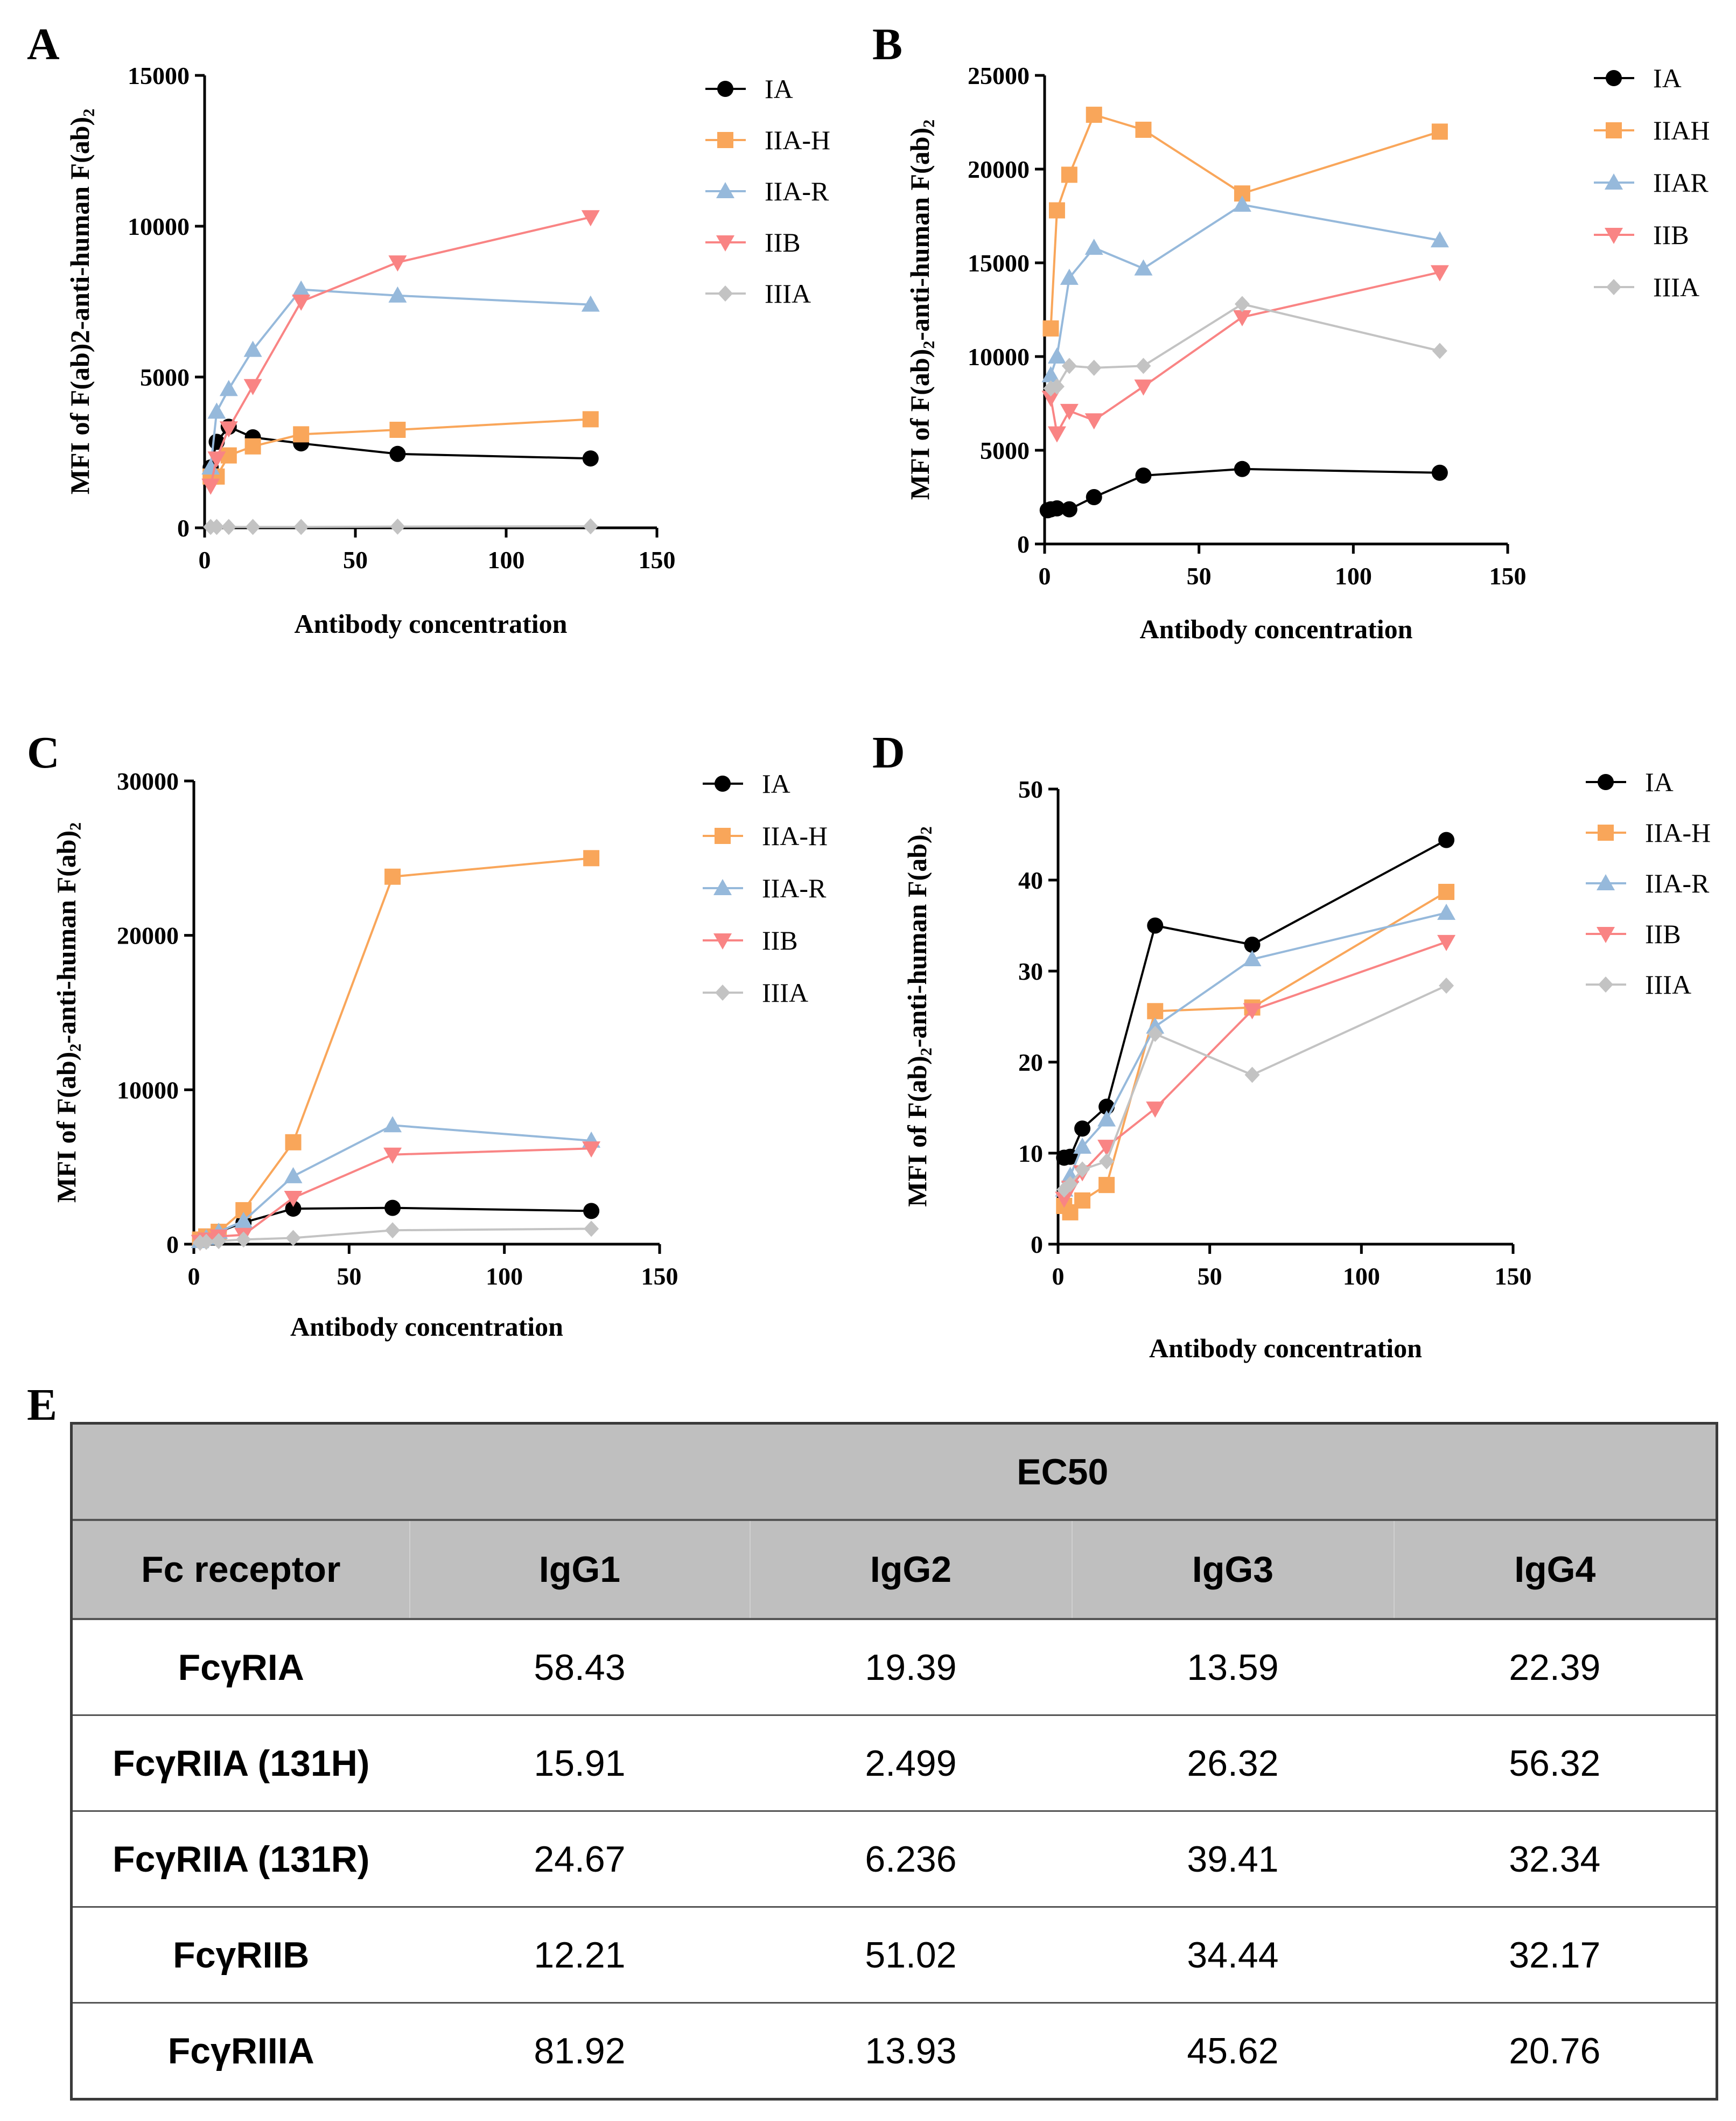  Describe the element at coordinates (1030, 972) in the screenshot. I see `y-tick-label: 30` at that location.